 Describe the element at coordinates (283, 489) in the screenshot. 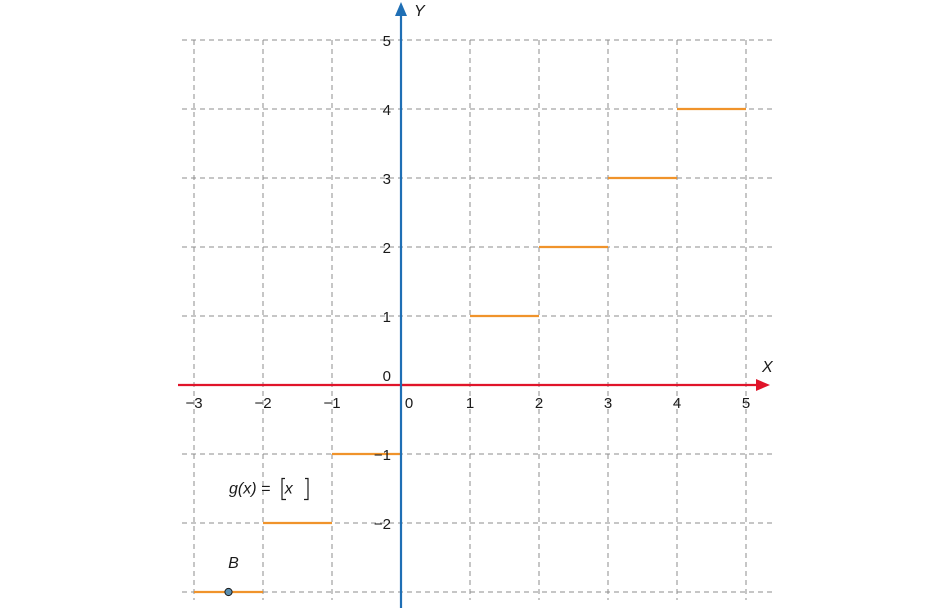

I see `floor-bracket-left` at that location.